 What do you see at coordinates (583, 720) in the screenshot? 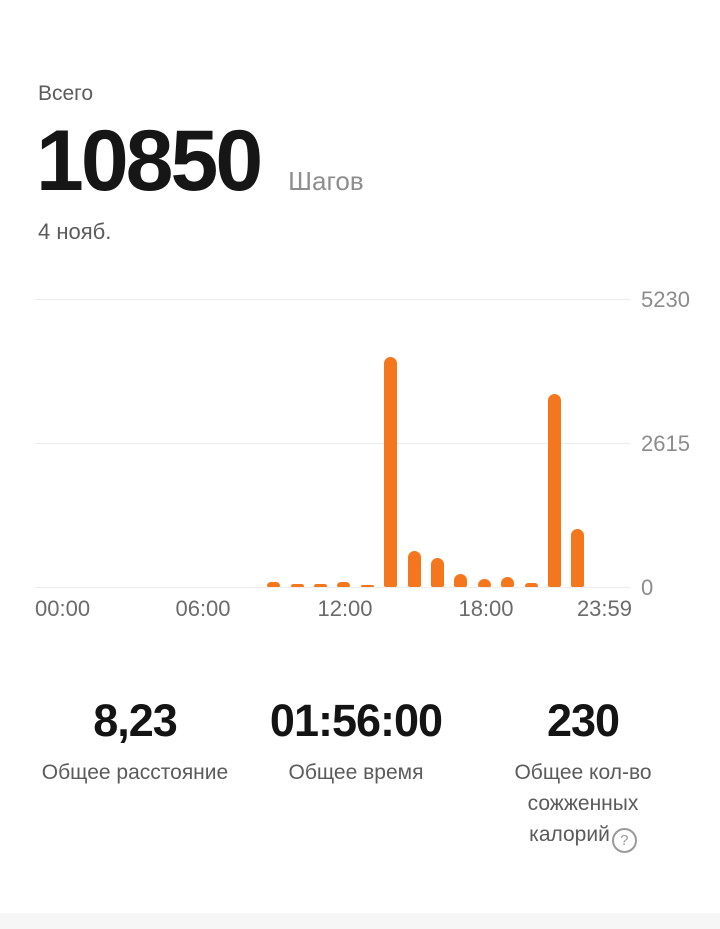
I see `total-calories-value: 230` at bounding box center [583, 720].